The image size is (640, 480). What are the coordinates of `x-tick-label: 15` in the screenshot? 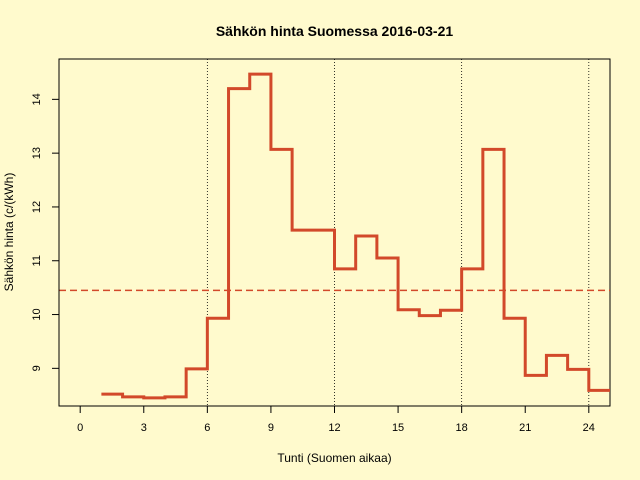 It's located at (398, 428).